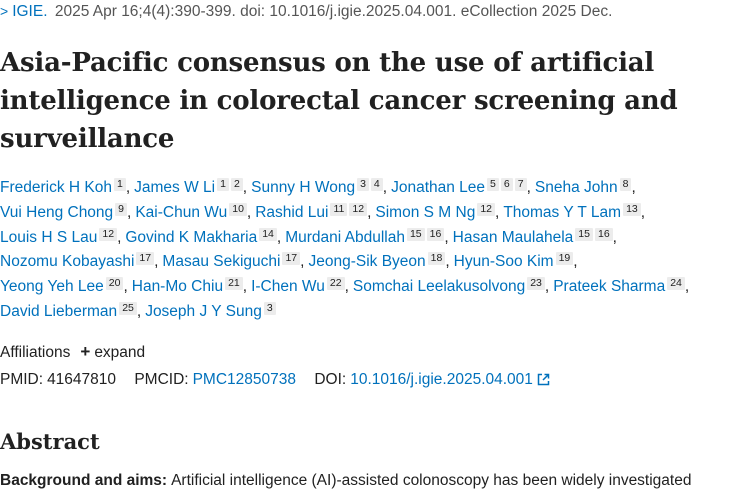  Describe the element at coordinates (543, 382) in the screenshot. I see `external-link-icon` at that location.